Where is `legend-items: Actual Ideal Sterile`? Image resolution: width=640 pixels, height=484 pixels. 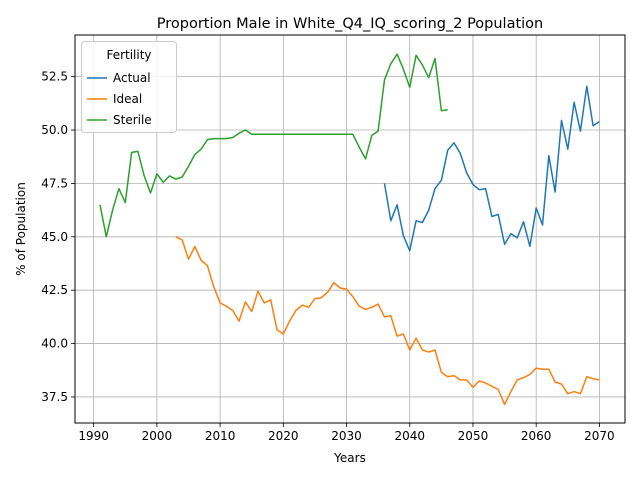
legend-items: Actual Ideal Sterile is located at coordinates (119, 99).